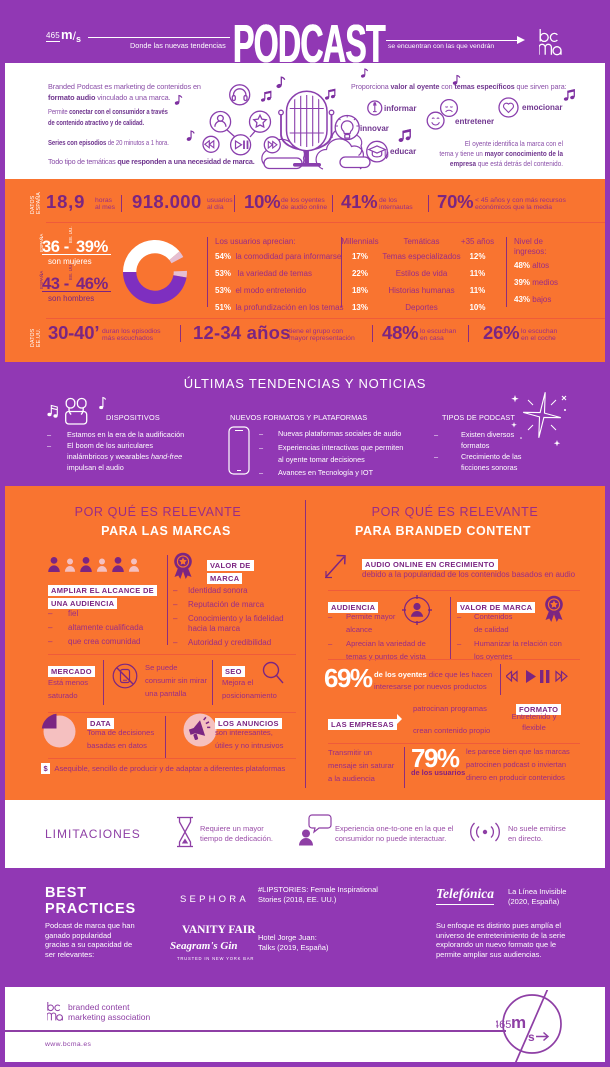 This screenshot has width=610, height=1067. Describe the element at coordinates (518, 1022) in the screenshot. I see `svg-text: m` at that location.